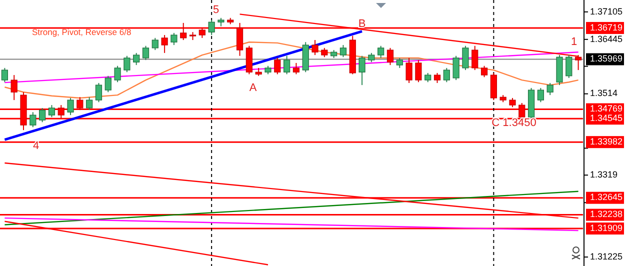 The height and width of the screenshot is (266, 625). I want to click on ref-line-label: 1.34769, so click(606, 109).